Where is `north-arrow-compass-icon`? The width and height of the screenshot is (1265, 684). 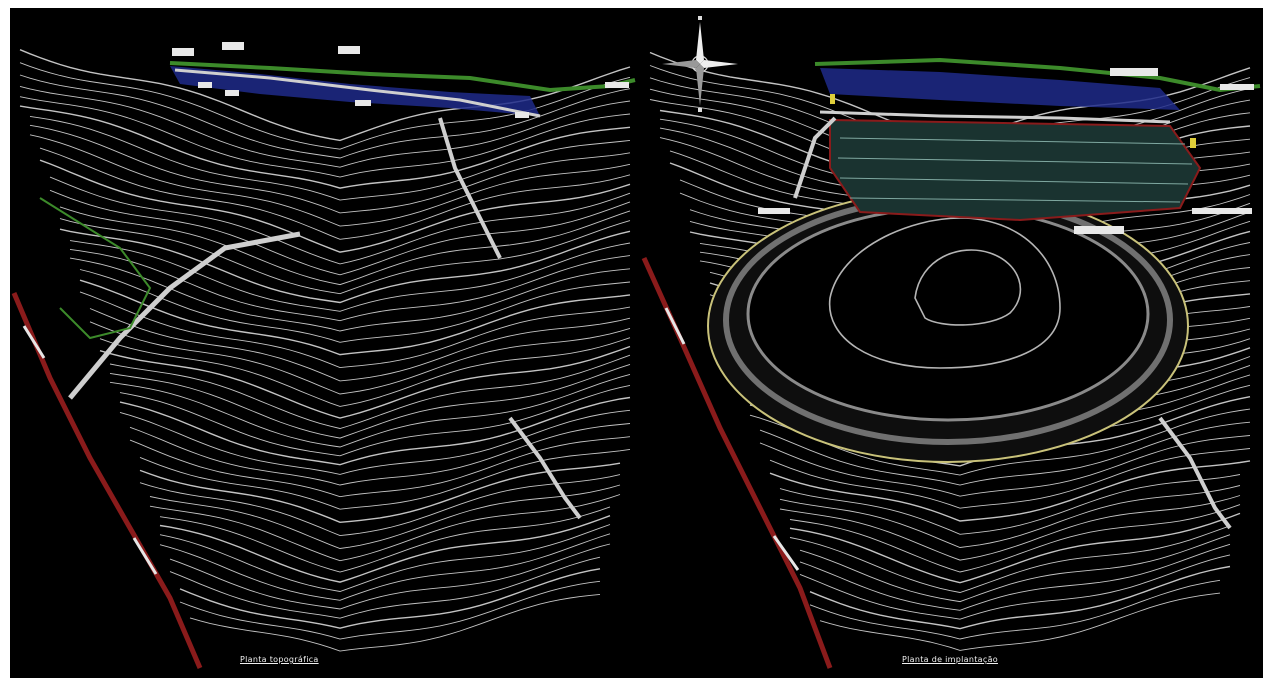
north-arrow-compass-icon is located at coordinates (700, 64).